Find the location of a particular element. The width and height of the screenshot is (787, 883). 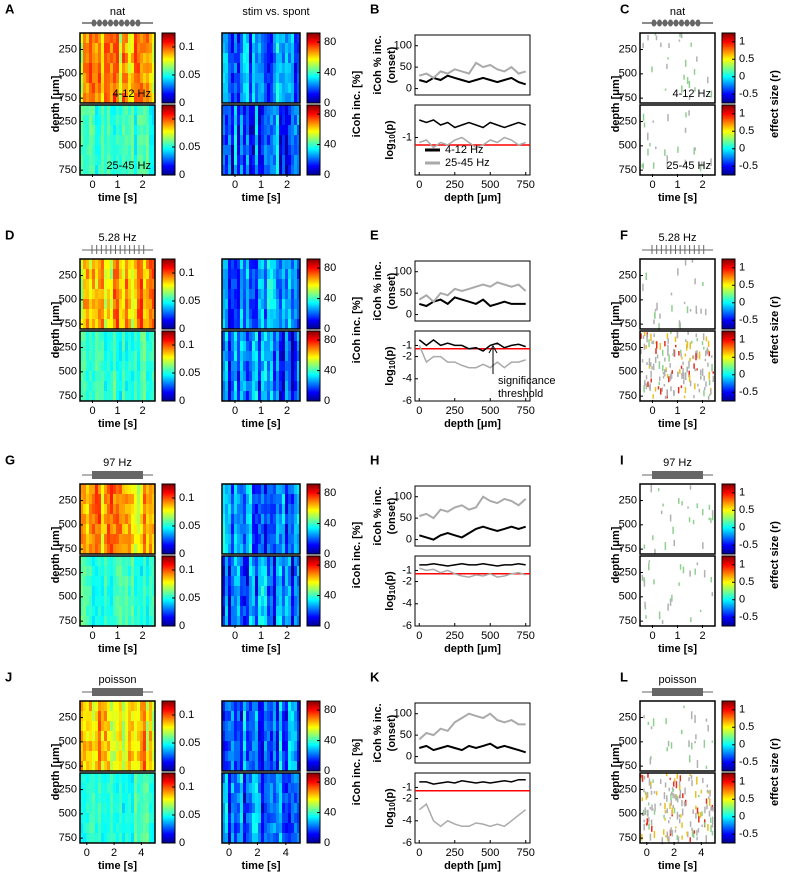

legend-label: 25-45 Hz is located at coordinates (467, 163).